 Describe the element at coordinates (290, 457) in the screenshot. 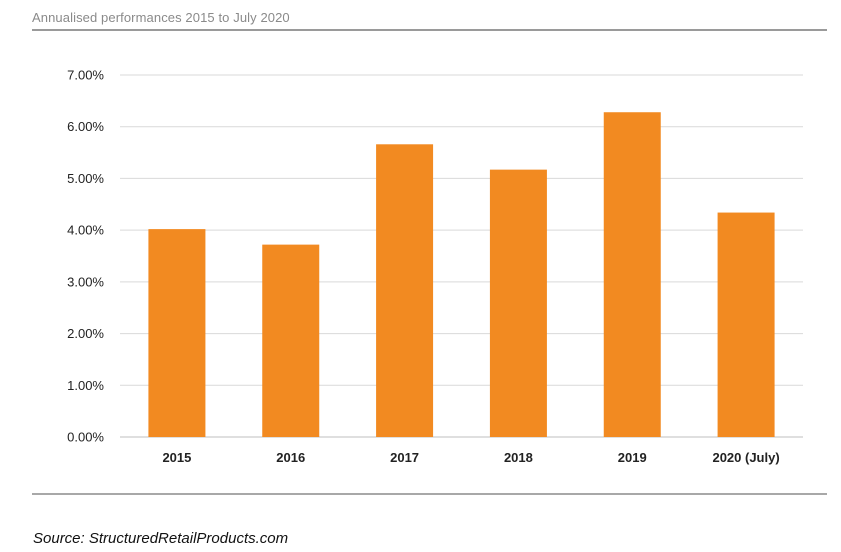

I see `x-tick-label: 2016` at that location.